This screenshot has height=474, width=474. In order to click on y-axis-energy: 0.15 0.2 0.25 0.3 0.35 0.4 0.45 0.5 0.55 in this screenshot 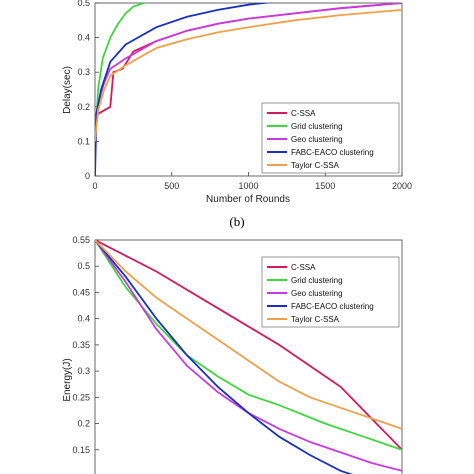, I will do `click(85, 345)`.